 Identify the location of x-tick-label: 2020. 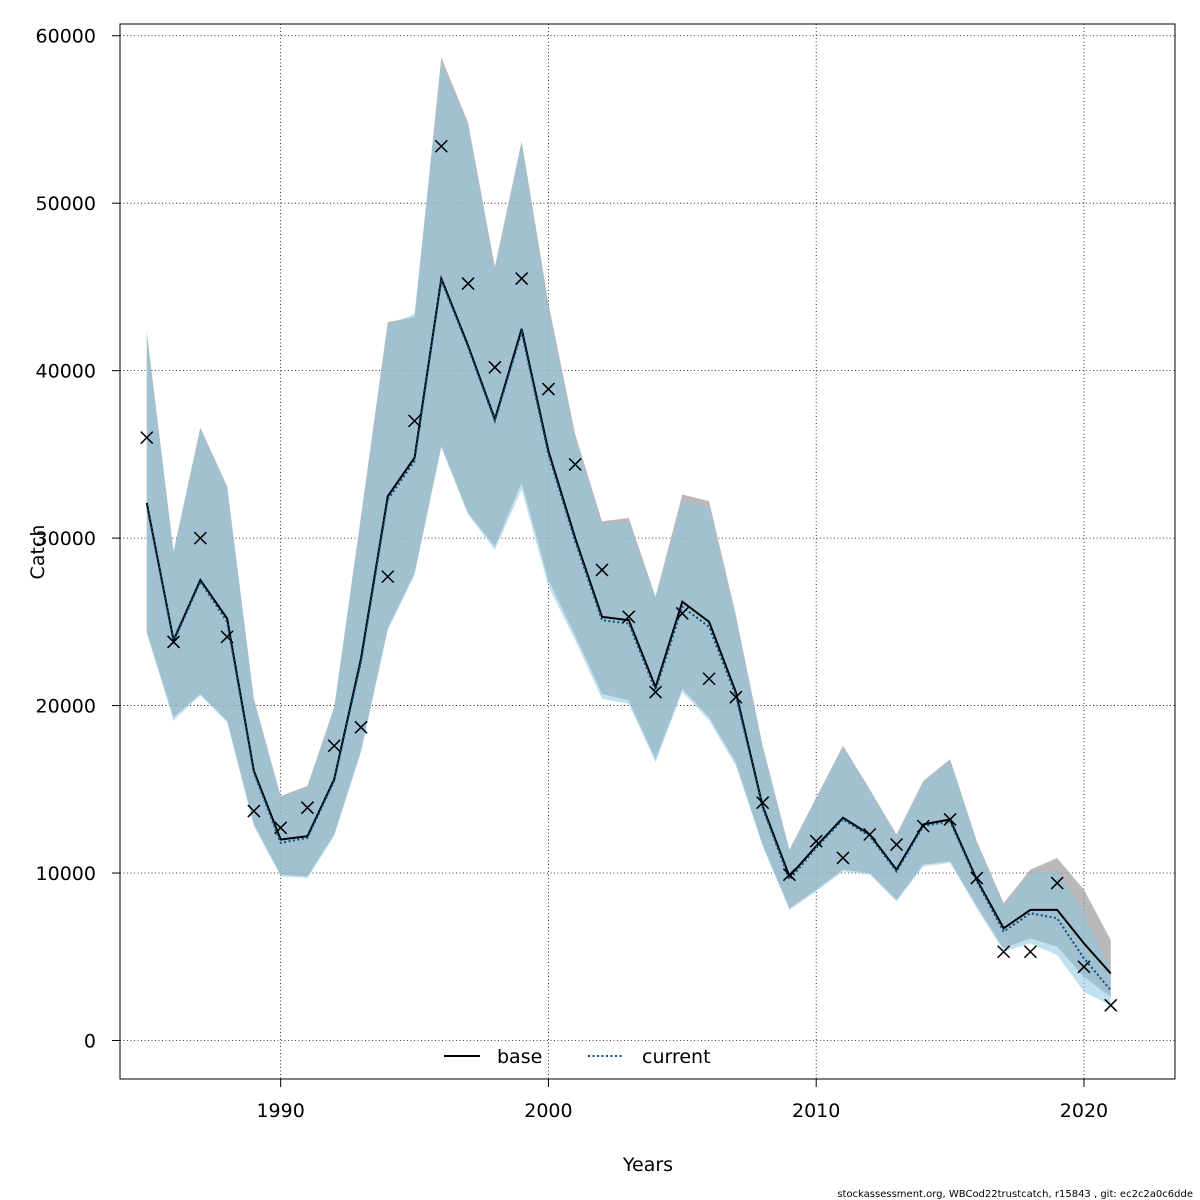
(1084, 1111).